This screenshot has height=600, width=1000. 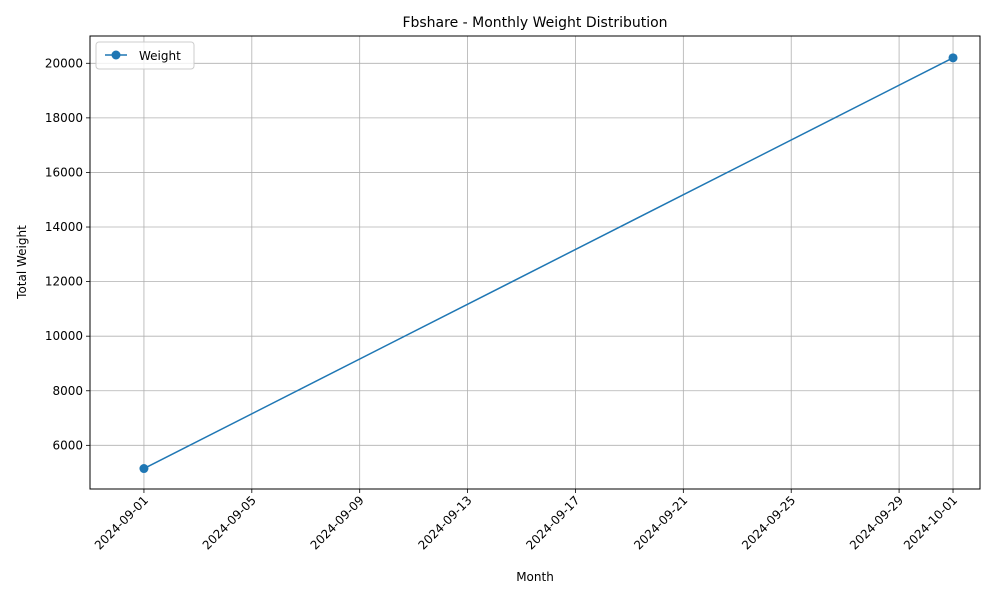 What do you see at coordinates (67, 391) in the screenshot?
I see `y-tick-label: 8000` at bounding box center [67, 391].